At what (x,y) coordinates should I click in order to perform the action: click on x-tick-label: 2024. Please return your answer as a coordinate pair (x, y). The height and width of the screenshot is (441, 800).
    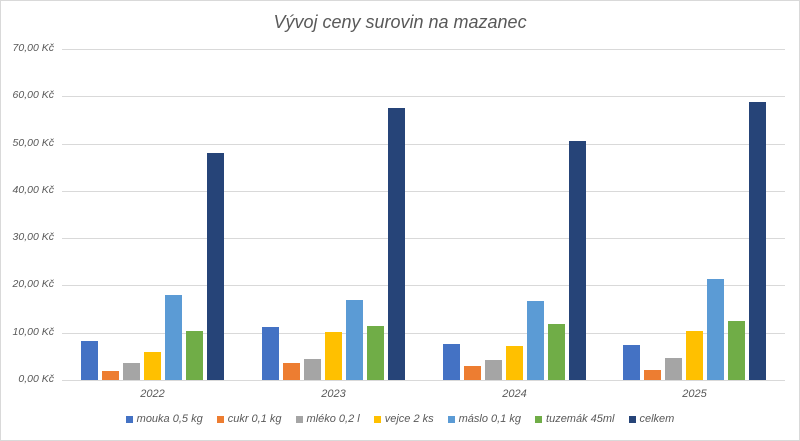
    Looking at the image, I should click on (514, 394).